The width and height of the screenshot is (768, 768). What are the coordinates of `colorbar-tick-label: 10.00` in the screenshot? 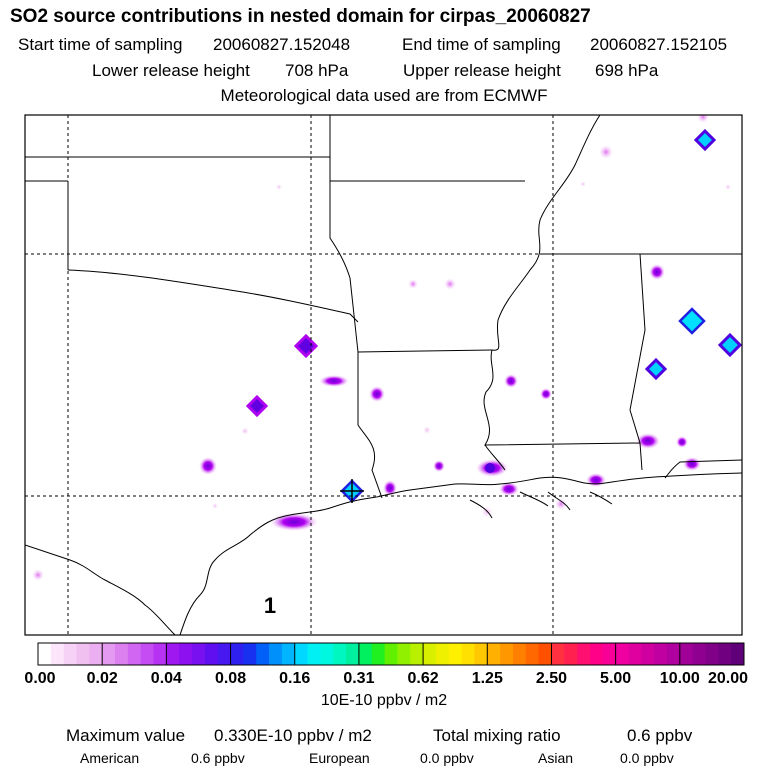 It's located at (679, 678).